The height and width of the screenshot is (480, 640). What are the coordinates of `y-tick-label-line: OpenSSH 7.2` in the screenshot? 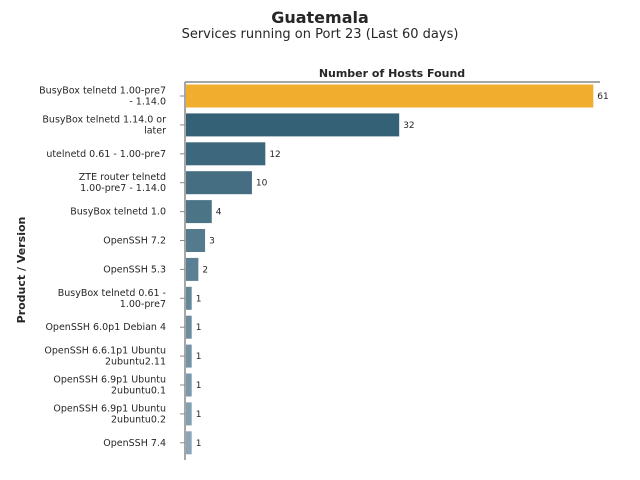 It's located at (134, 241).